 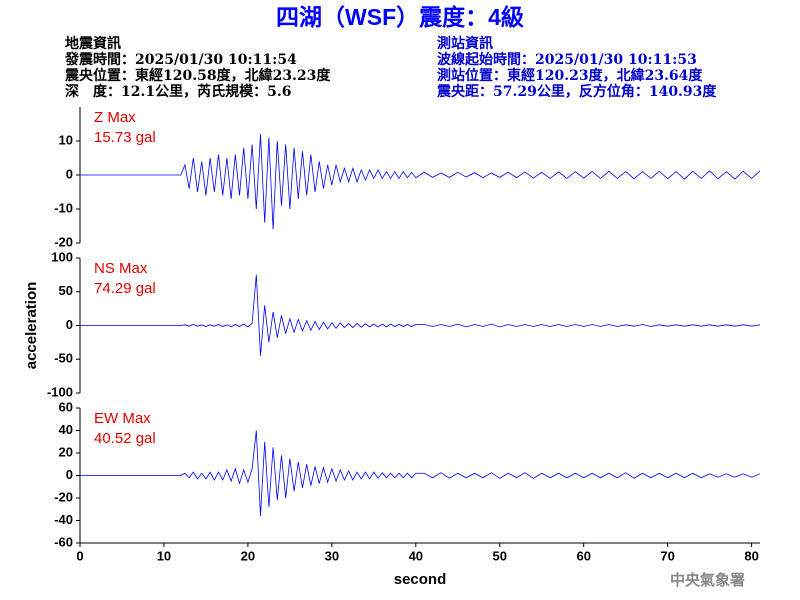 I want to click on x-tick-label: 80, so click(x=751, y=555).